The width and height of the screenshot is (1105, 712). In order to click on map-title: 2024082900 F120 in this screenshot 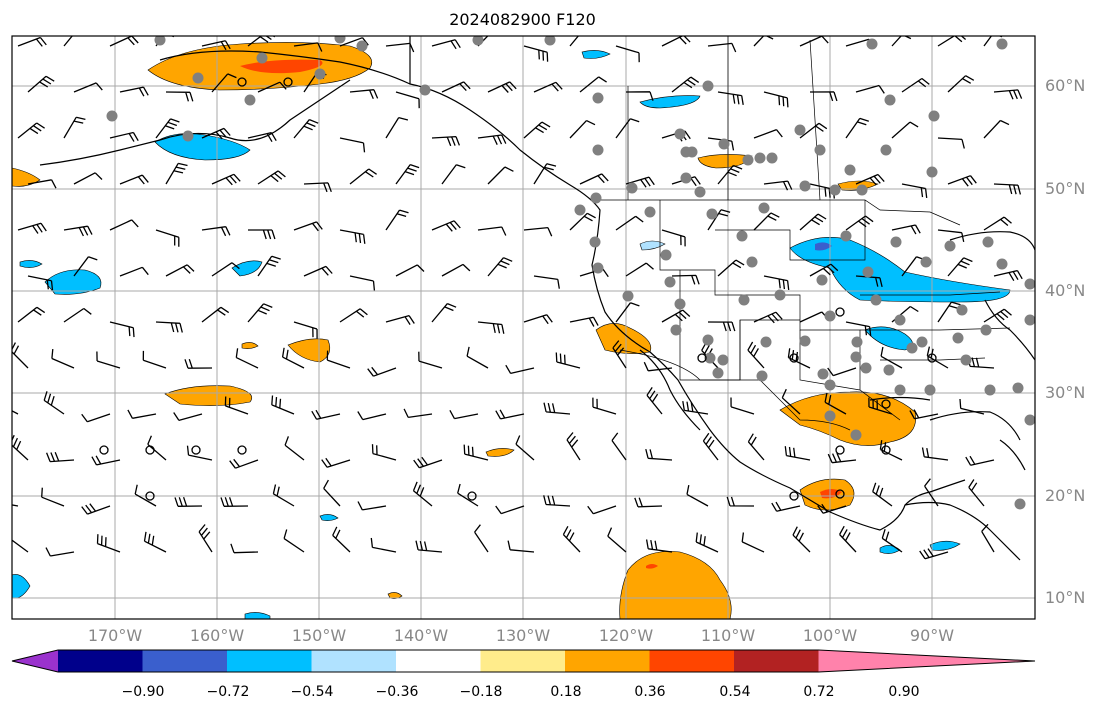, I will do `click(522, 19)`.